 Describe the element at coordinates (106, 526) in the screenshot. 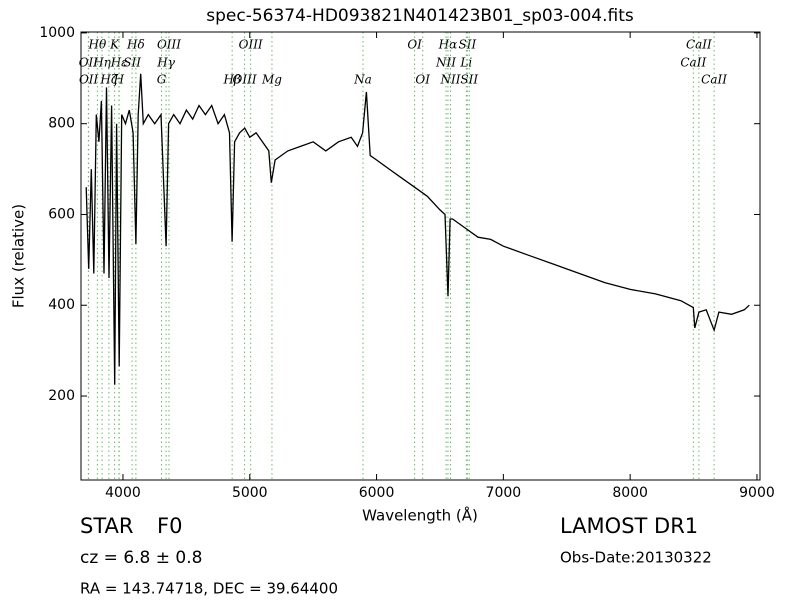

I see `object-class: STAR` at that location.